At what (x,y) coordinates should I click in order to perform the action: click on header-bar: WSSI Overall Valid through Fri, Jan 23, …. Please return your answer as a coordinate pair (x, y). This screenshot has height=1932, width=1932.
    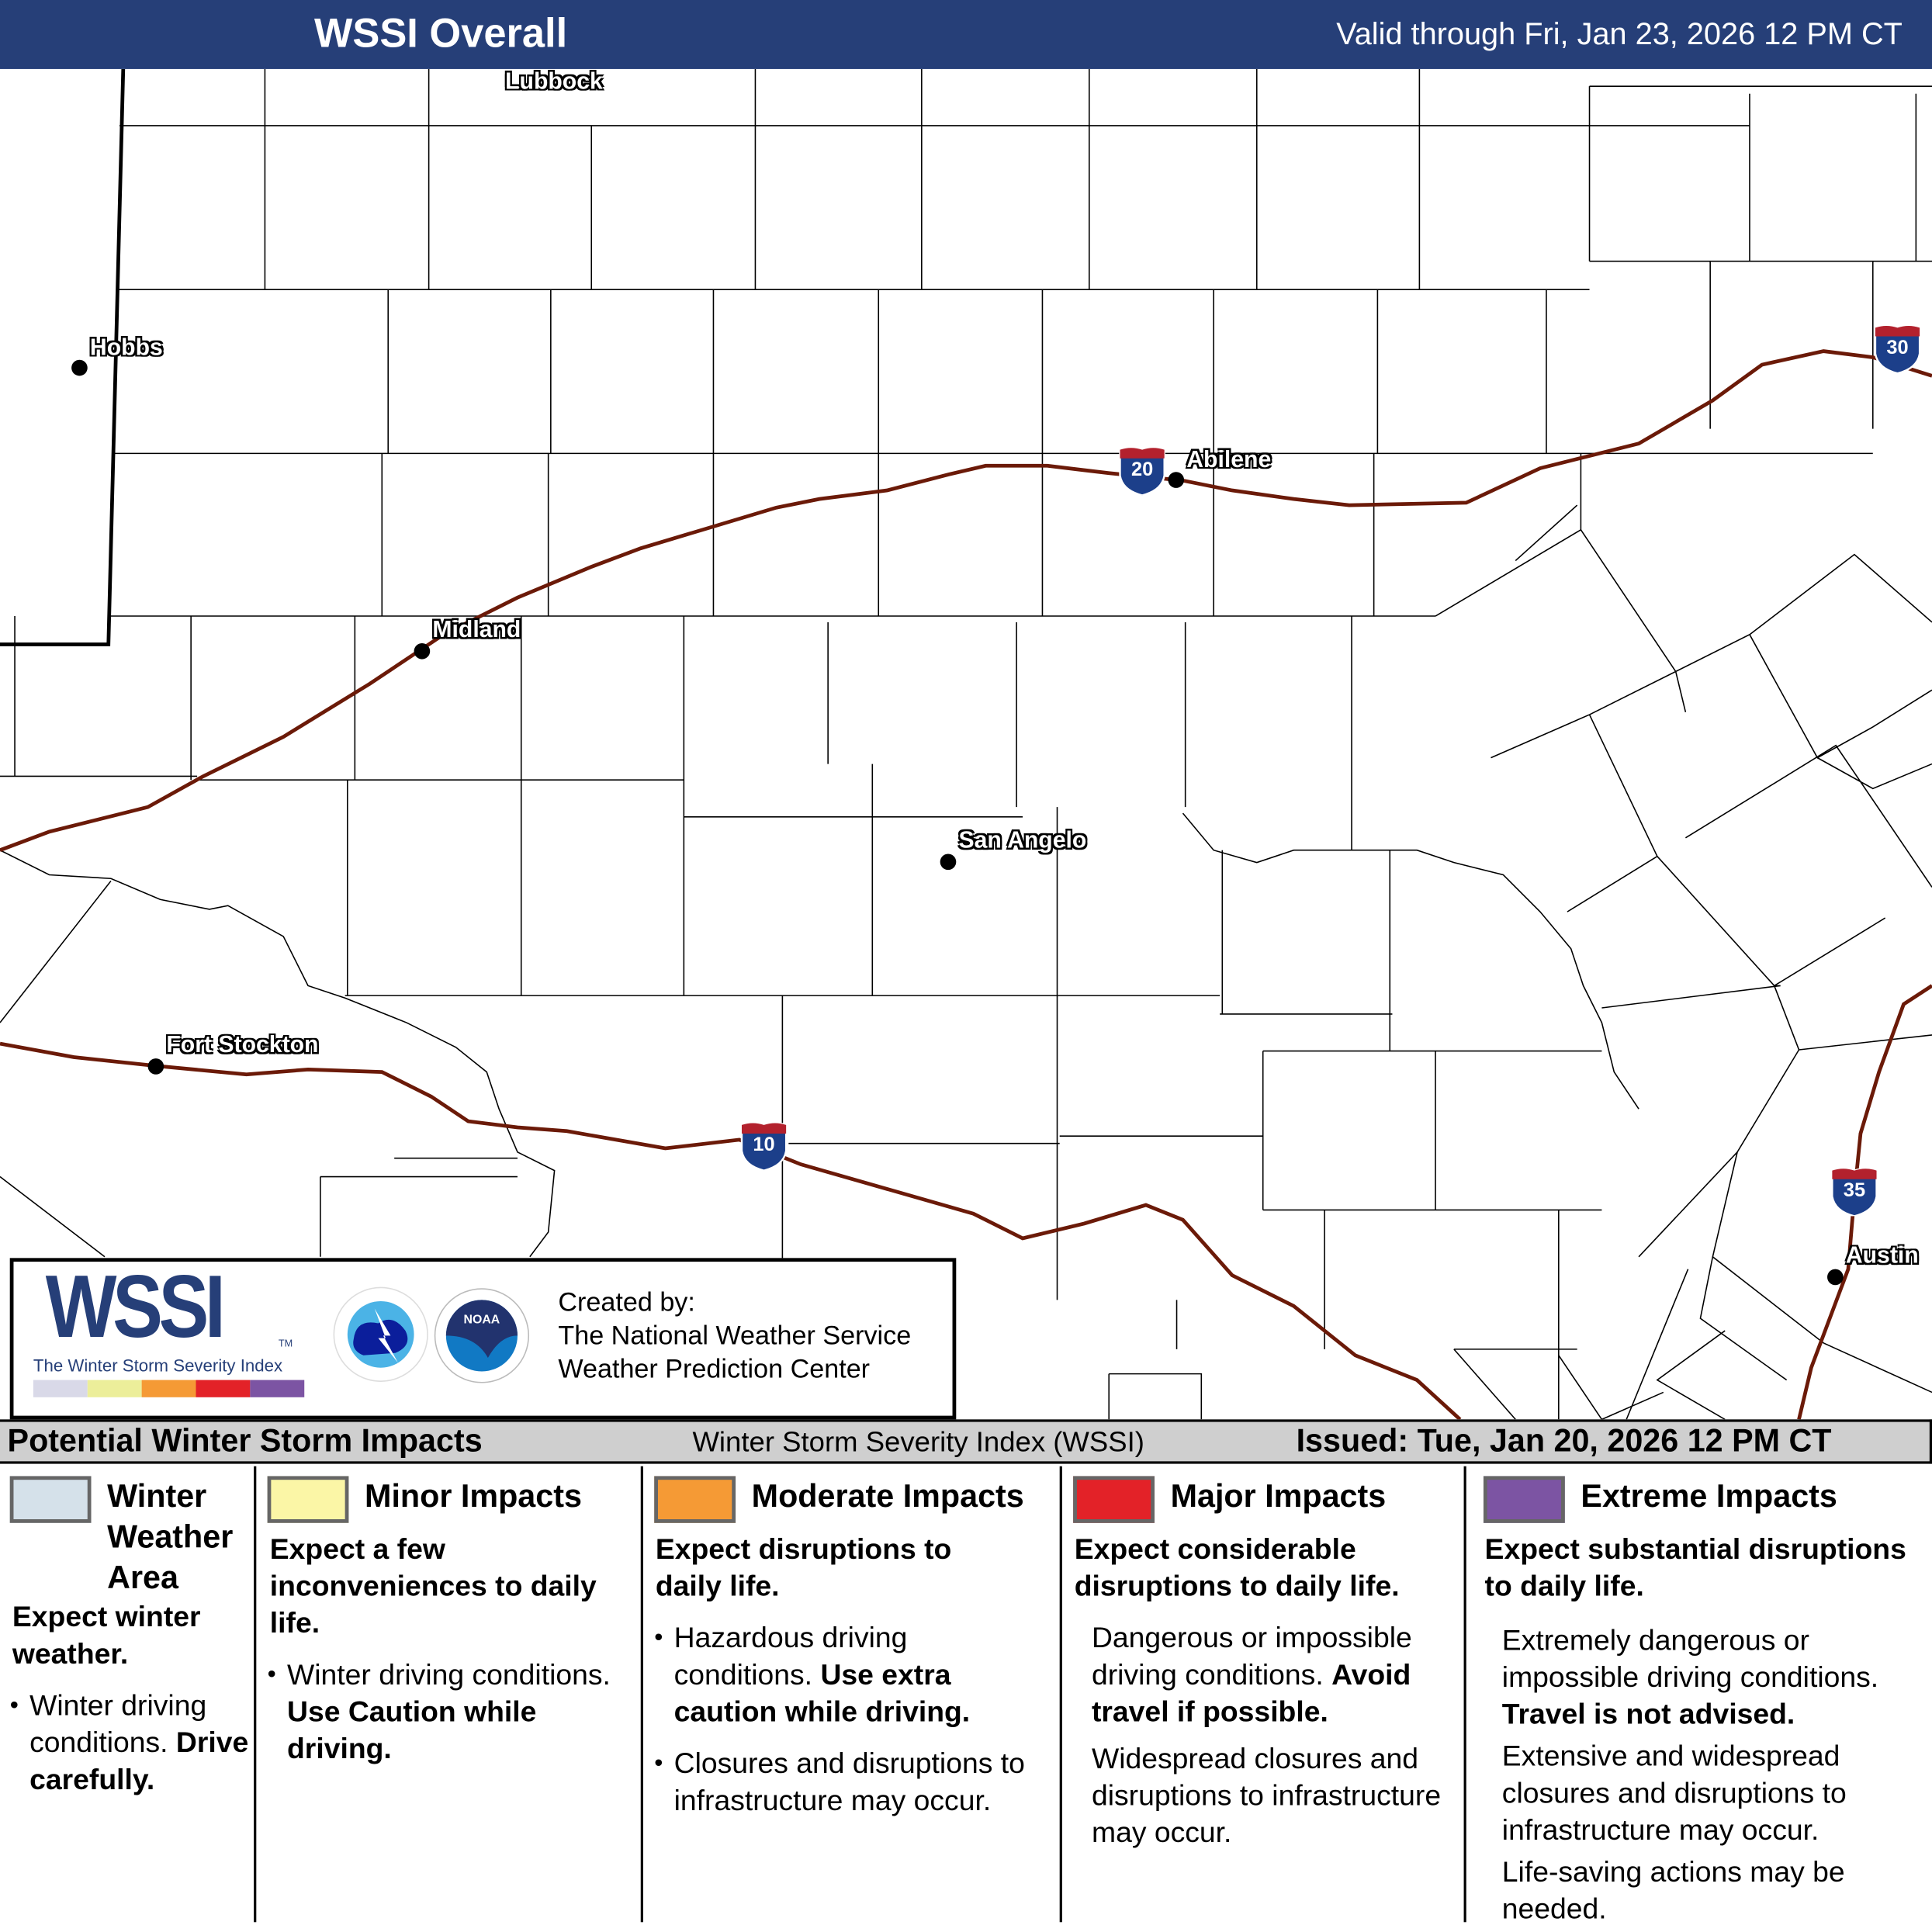
    Looking at the image, I should click on (966, 34).